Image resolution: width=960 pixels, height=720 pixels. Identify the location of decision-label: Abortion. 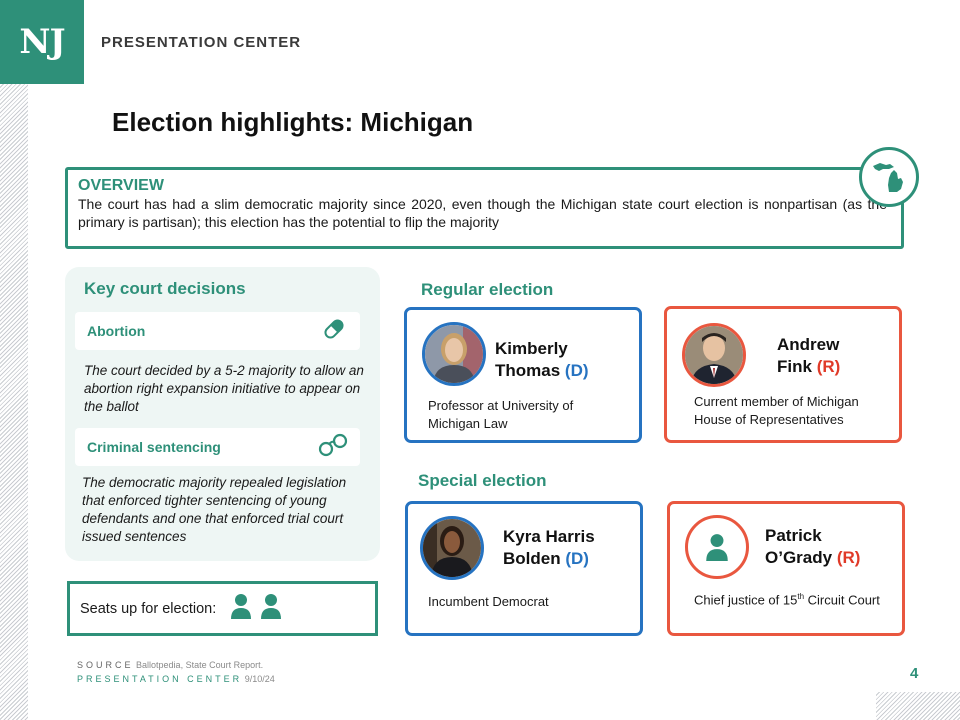
(116, 331).